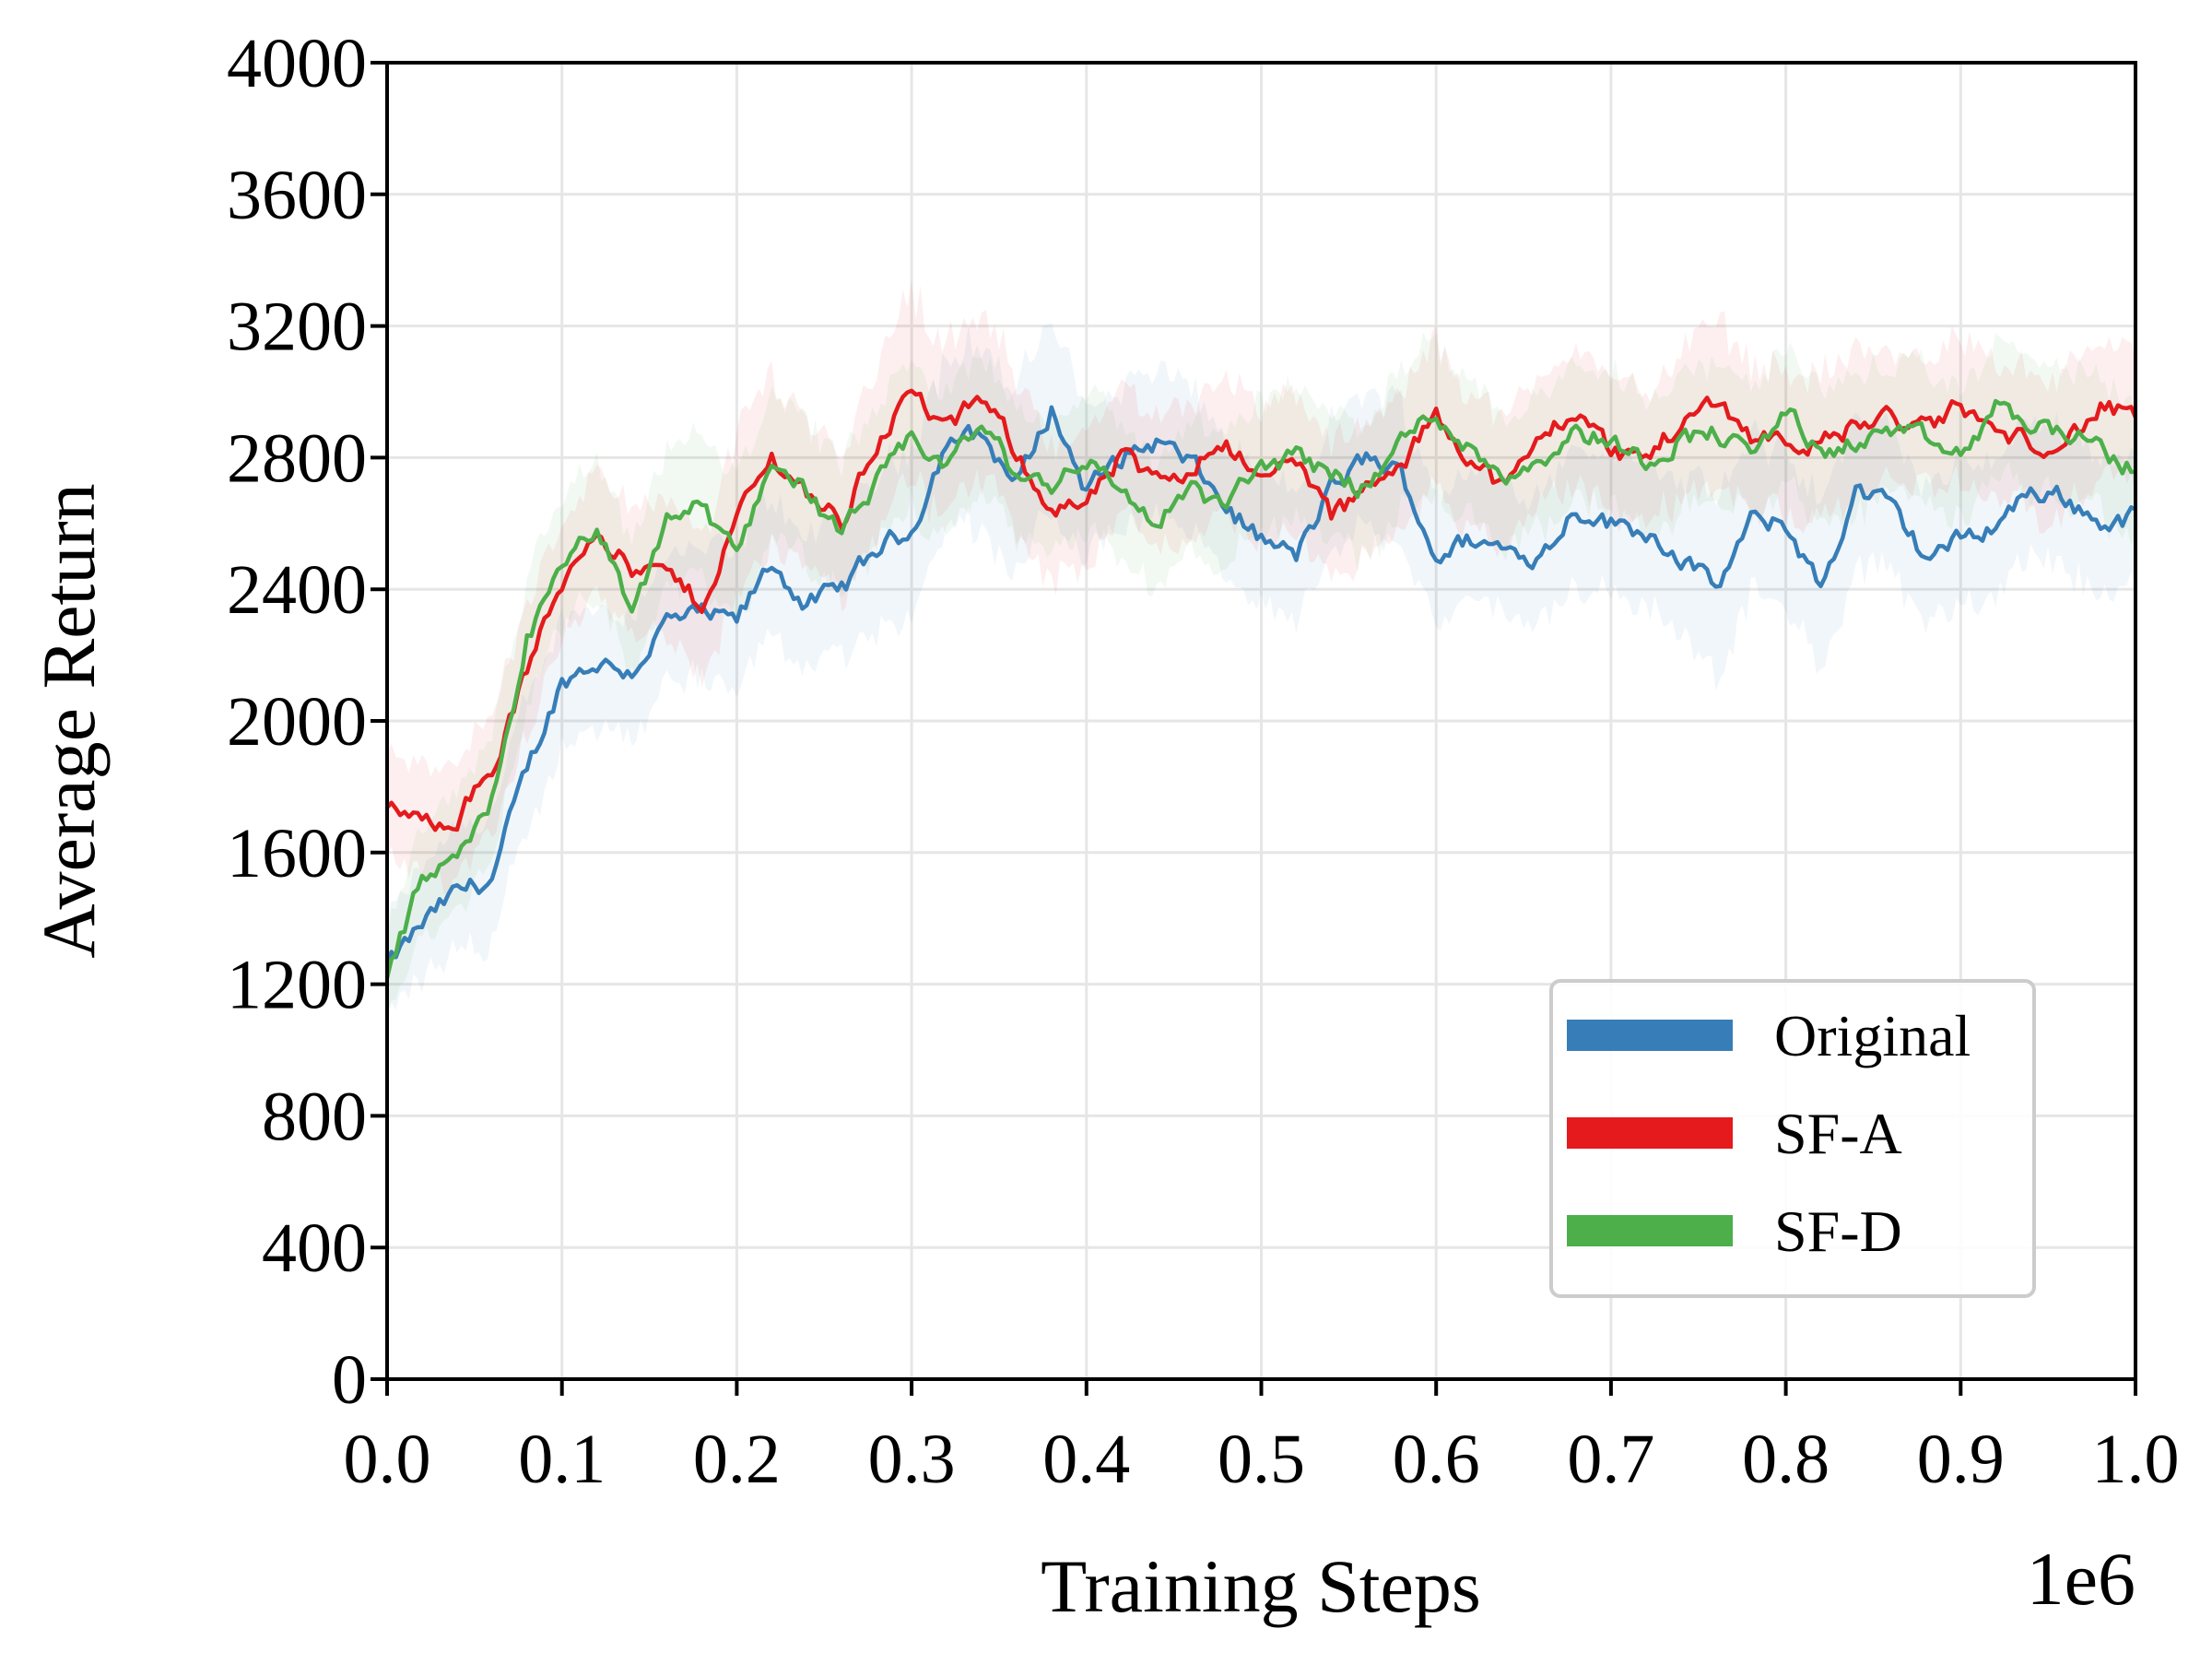  What do you see at coordinates (1961, 1459) in the screenshot?
I see `x-tick-label: 0.9` at bounding box center [1961, 1459].